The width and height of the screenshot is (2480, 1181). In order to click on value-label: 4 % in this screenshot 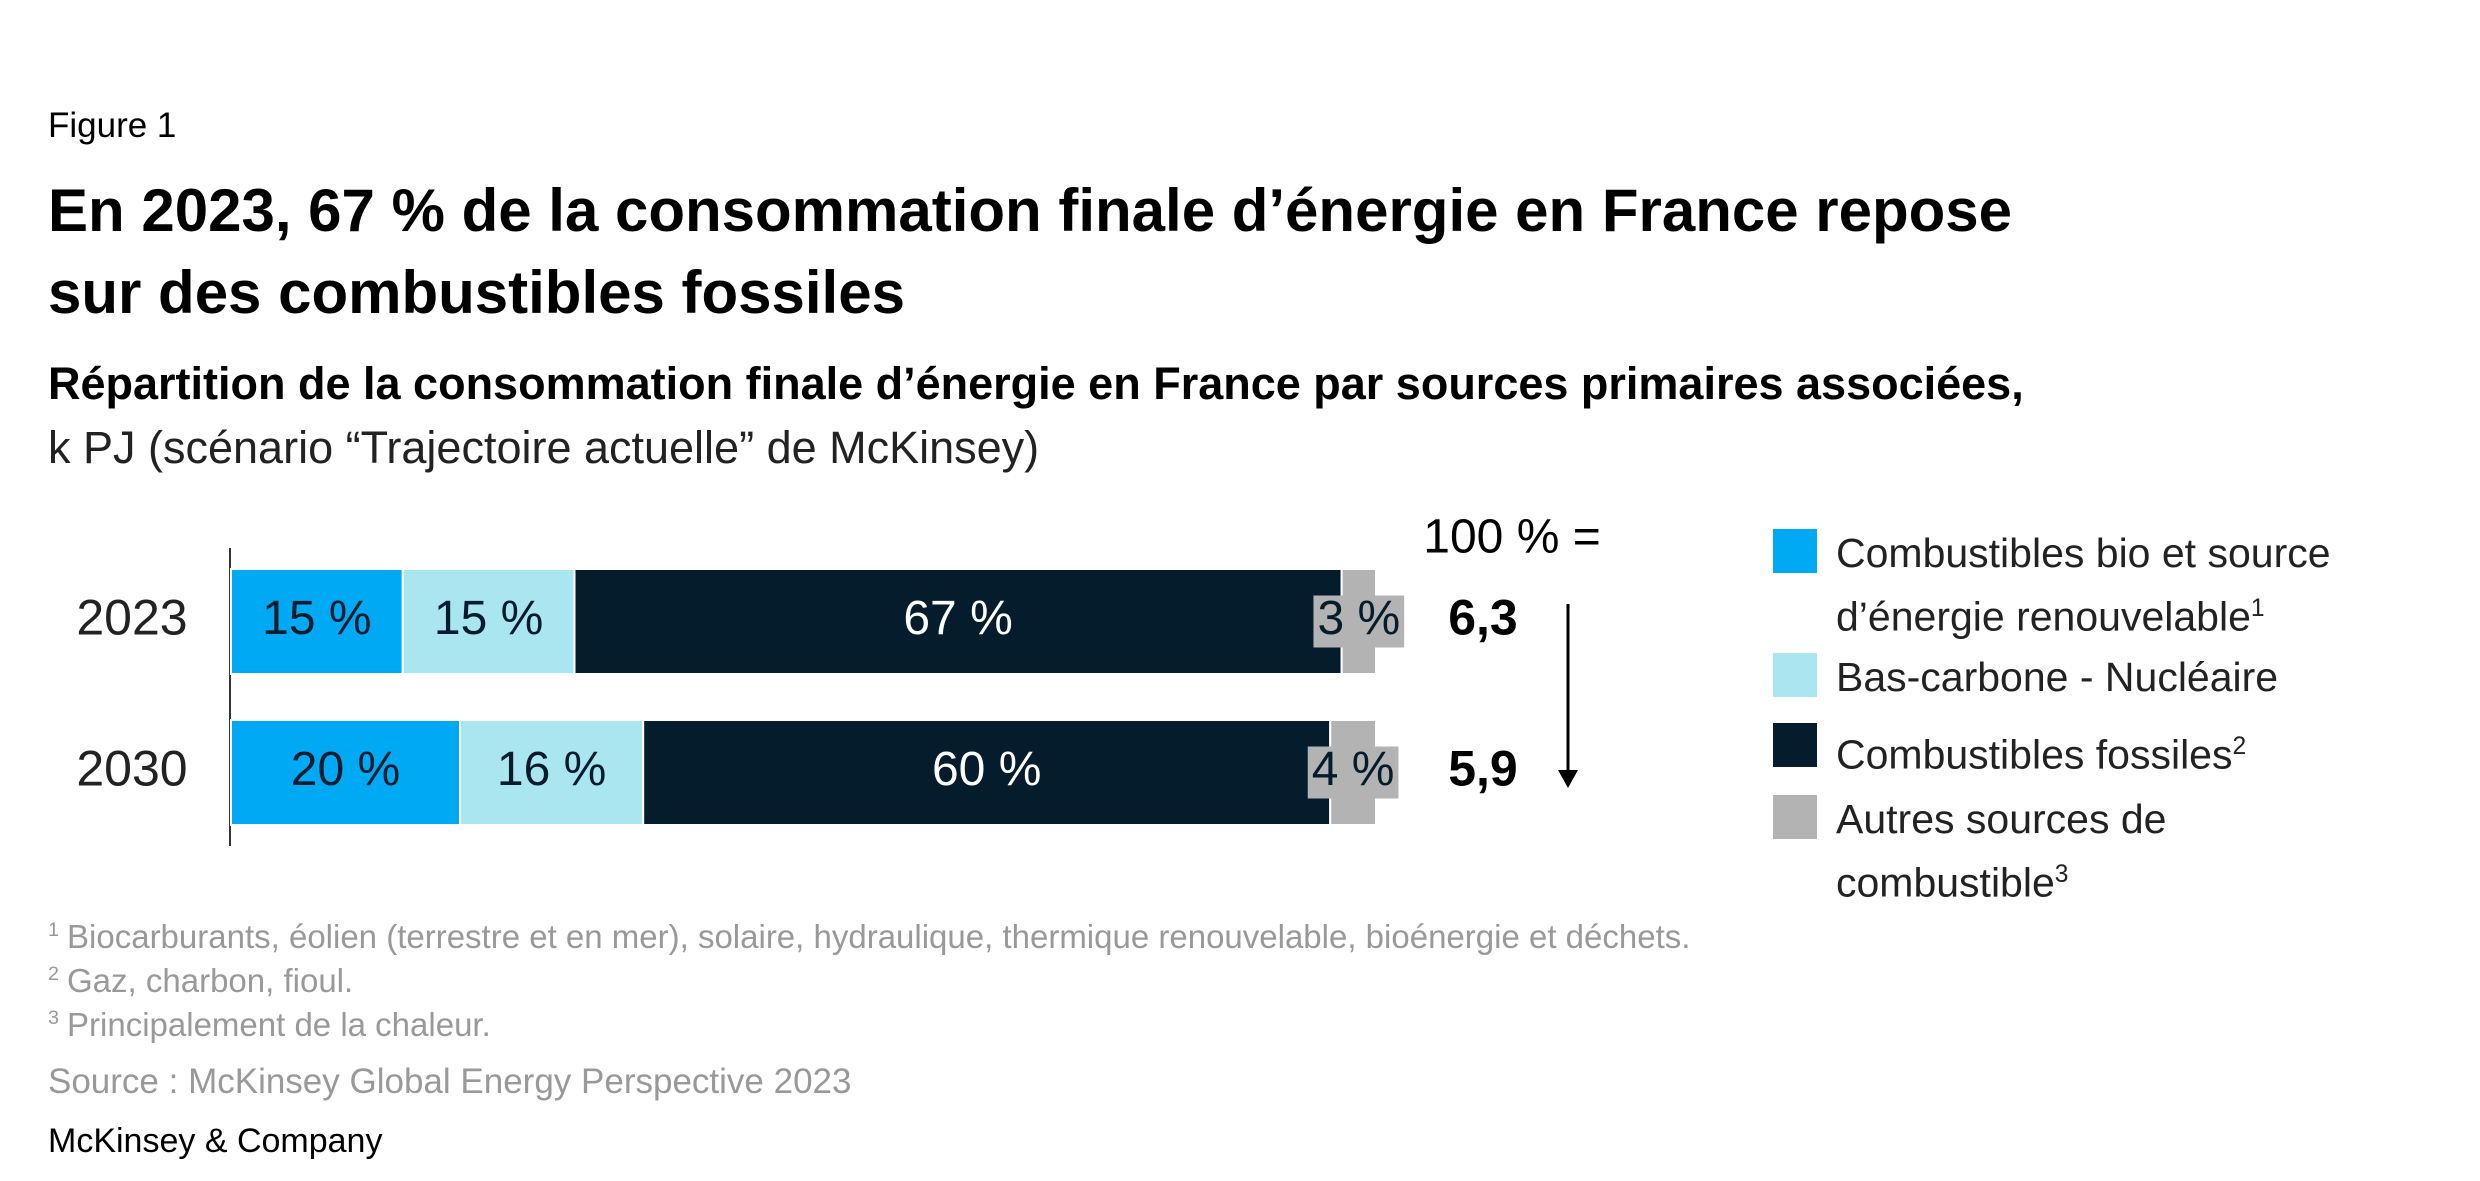, I will do `click(1353, 769)`.